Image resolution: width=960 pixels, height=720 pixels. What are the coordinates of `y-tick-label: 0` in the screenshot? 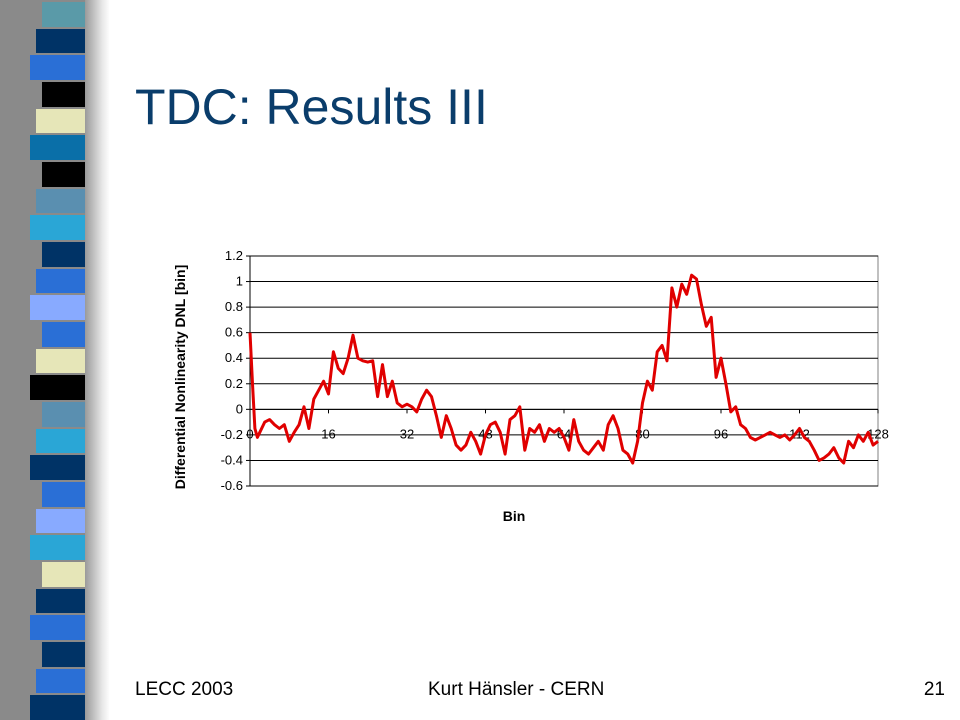 It's located at (239, 408).